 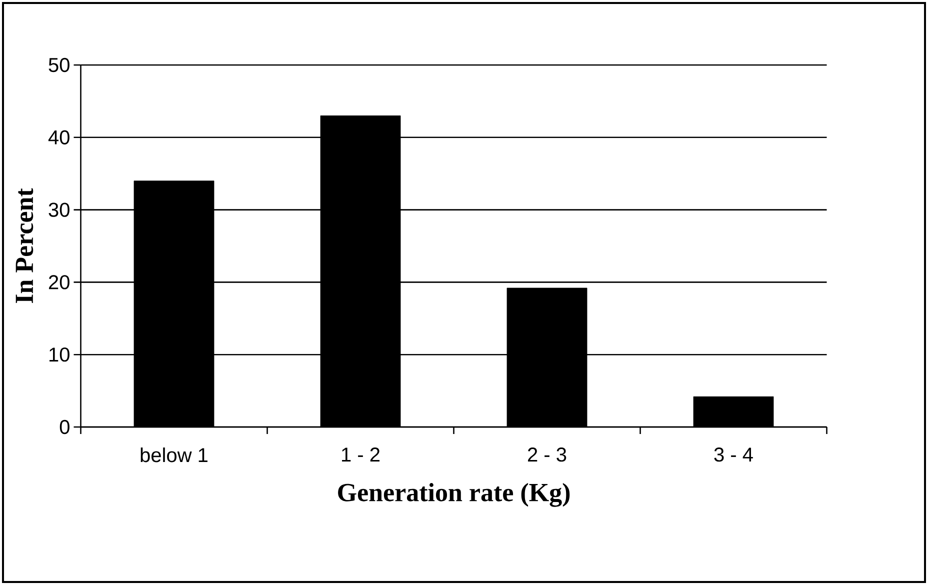 What do you see at coordinates (25, 246) in the screenshot?
I see `y-axis-title: In Percent` at bounding box center [25, 246].